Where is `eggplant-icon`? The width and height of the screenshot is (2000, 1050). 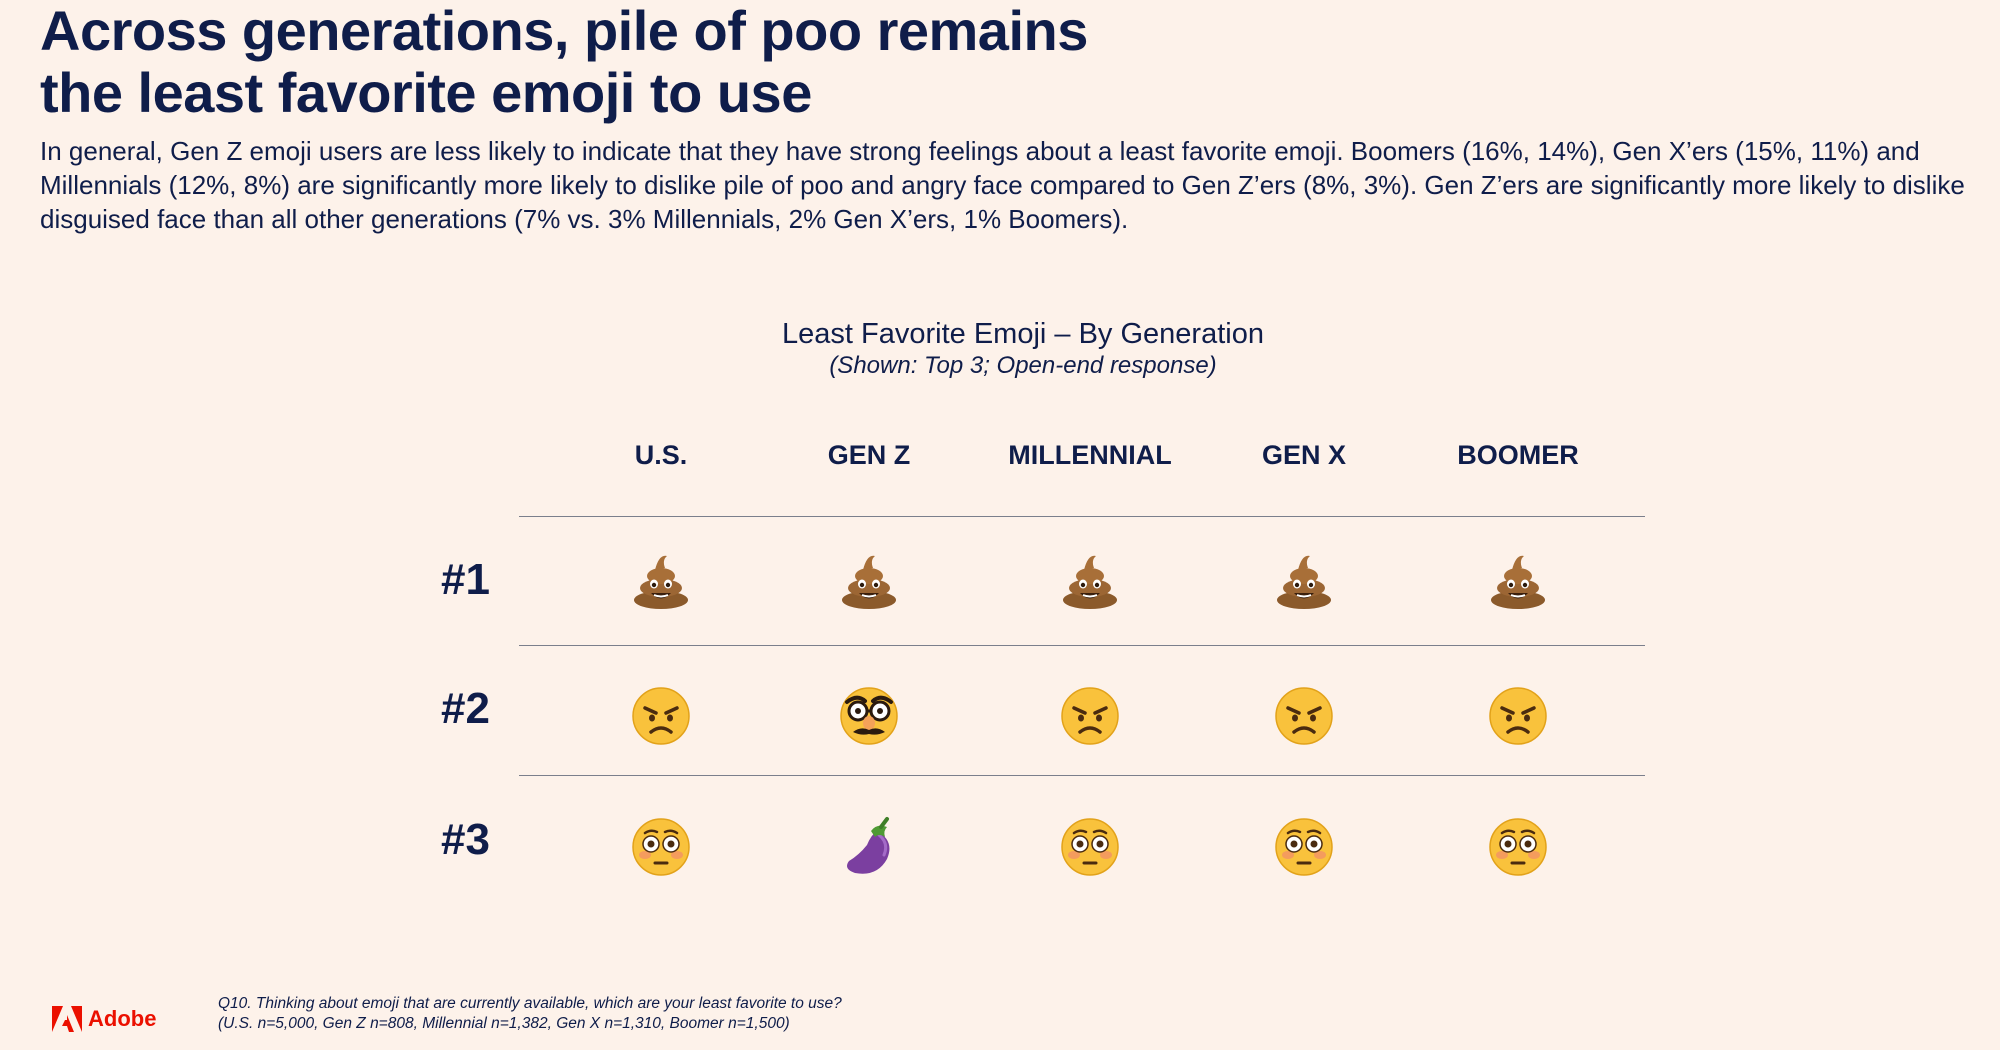 eggplant-icon is located at coordinates (868, 845).